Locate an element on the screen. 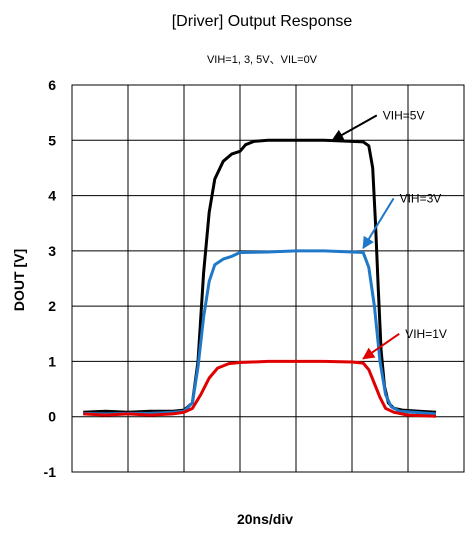 This screenshot has width=470, height=536. chart-title: [Driver] Output Response is located at coordinates (262, 21).